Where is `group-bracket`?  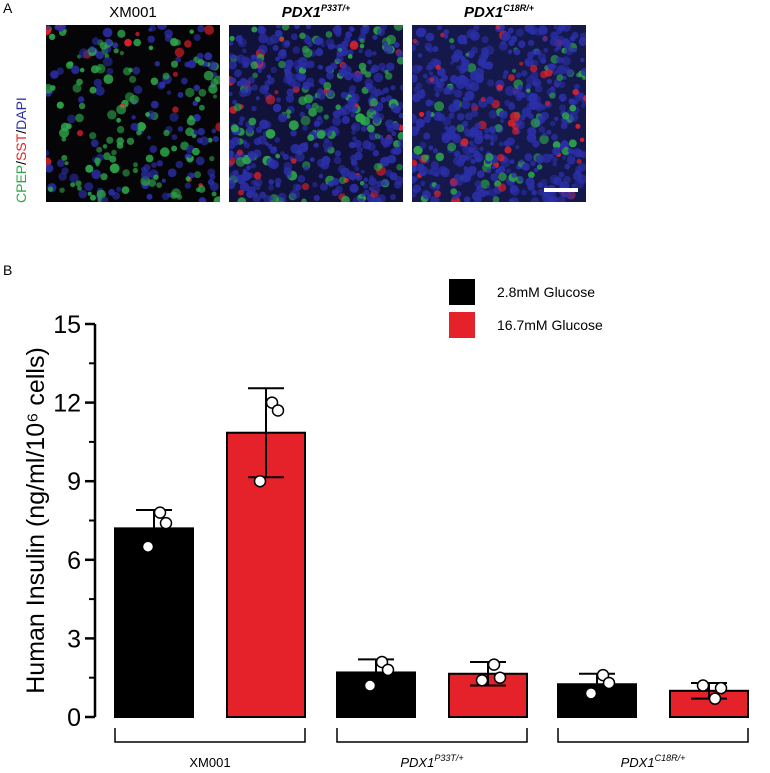
group-bracket is located at coordinates (432, 735).